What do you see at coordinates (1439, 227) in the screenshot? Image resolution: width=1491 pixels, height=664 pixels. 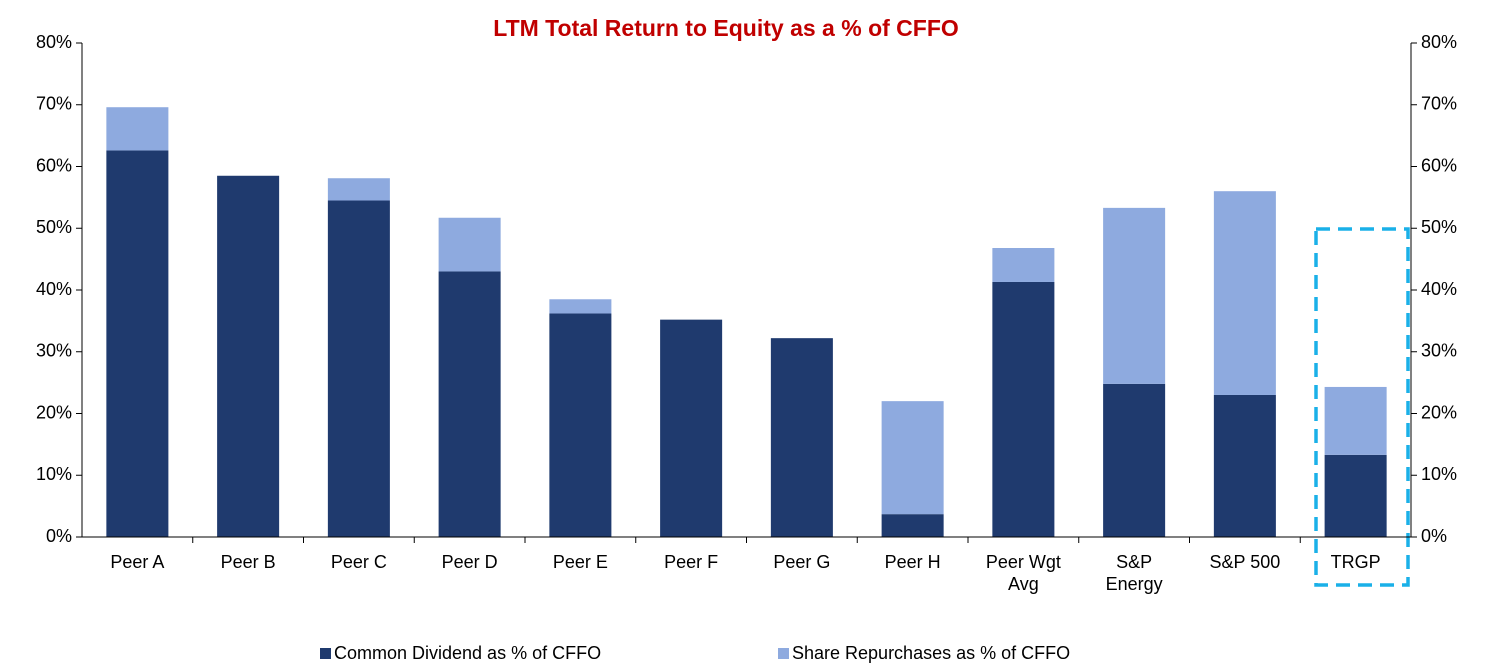 I see `y2-tick-label: 50%` at bounding box center [1439, 227].